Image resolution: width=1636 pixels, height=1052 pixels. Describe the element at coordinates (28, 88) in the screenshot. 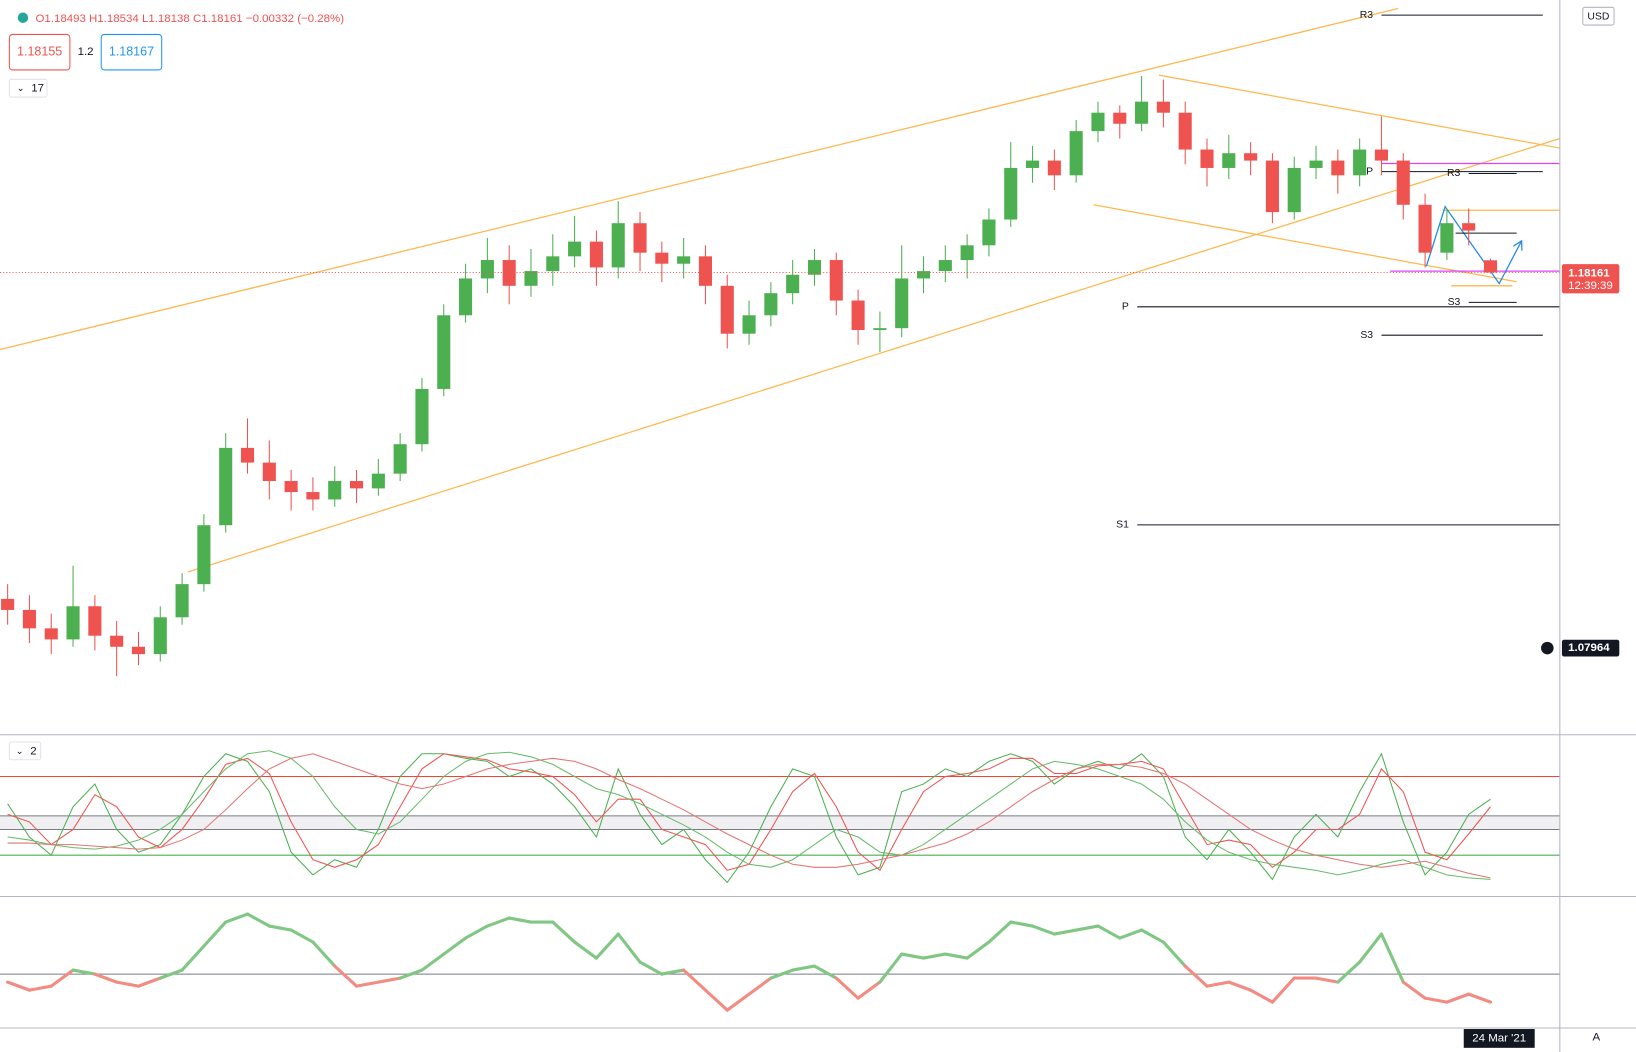

I see `collapse-button` at that location.